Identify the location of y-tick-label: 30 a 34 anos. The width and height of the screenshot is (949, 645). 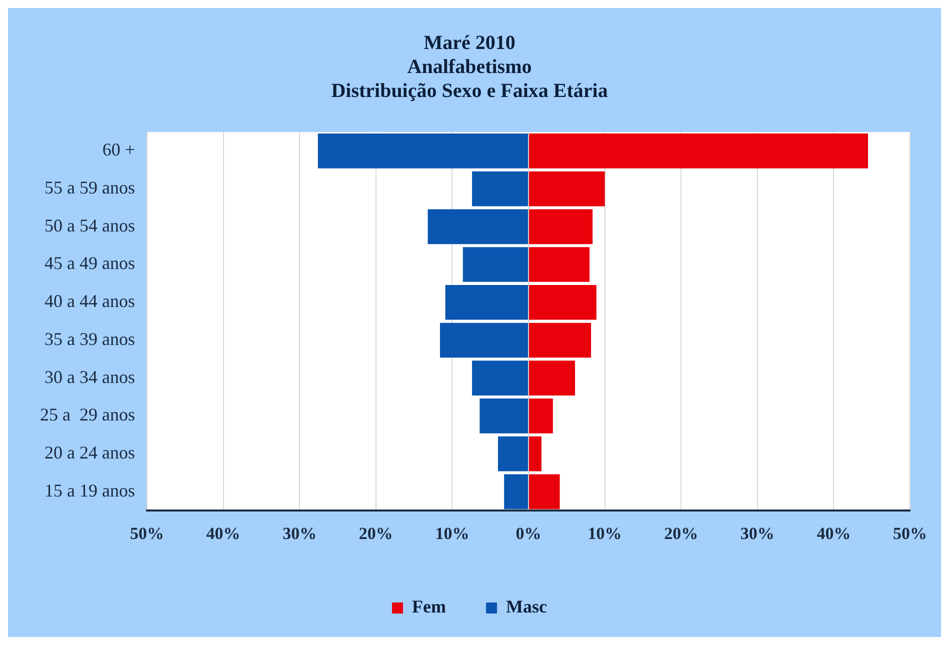
(89, 376).